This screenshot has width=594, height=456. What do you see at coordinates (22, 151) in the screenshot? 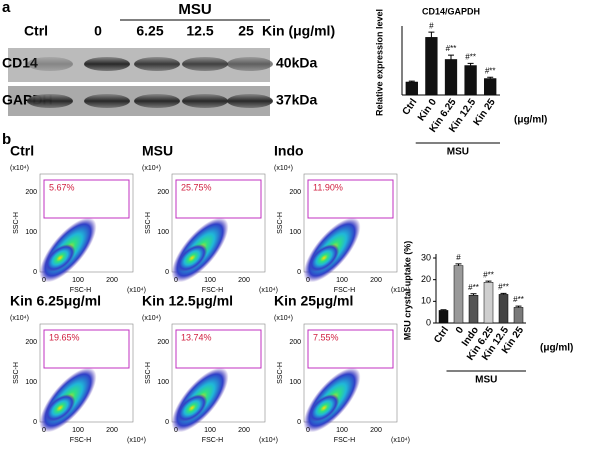
I see `flow-title: Ctrl` at bounding box center [22, 151].